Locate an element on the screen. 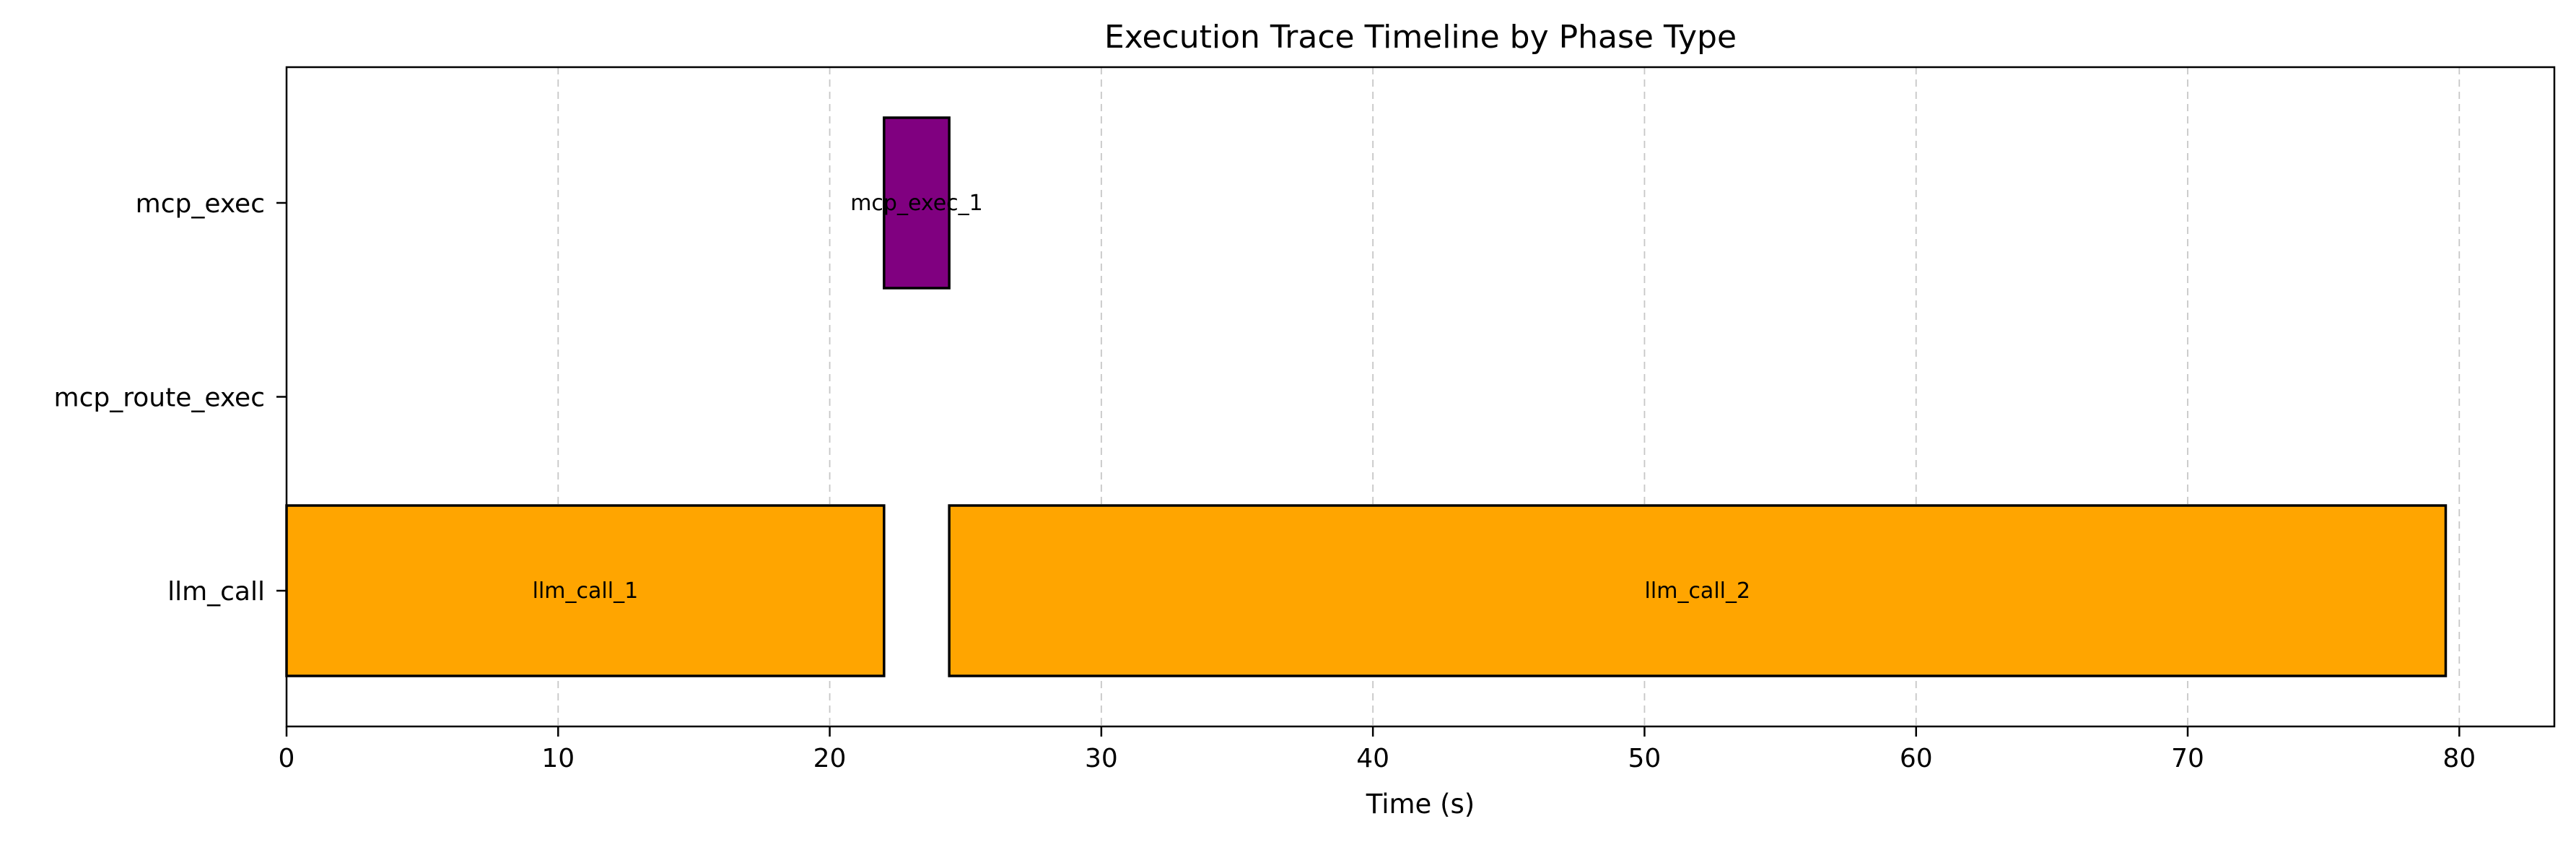  x-axis-ticks: 0 10 20 30 40 50 60 70 80 is located at coordinates (1377, 749).